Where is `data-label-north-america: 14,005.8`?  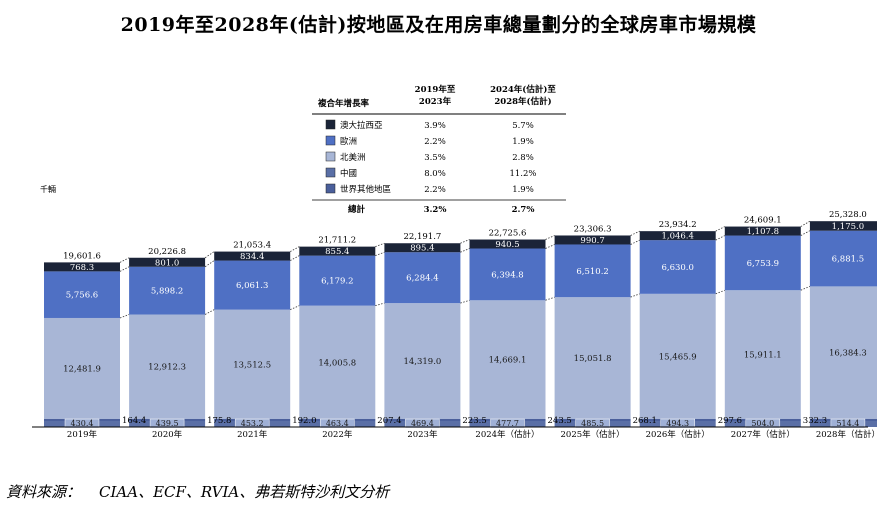 data-label-north-america: 14,005.8 is located at coordinates (337, 363).